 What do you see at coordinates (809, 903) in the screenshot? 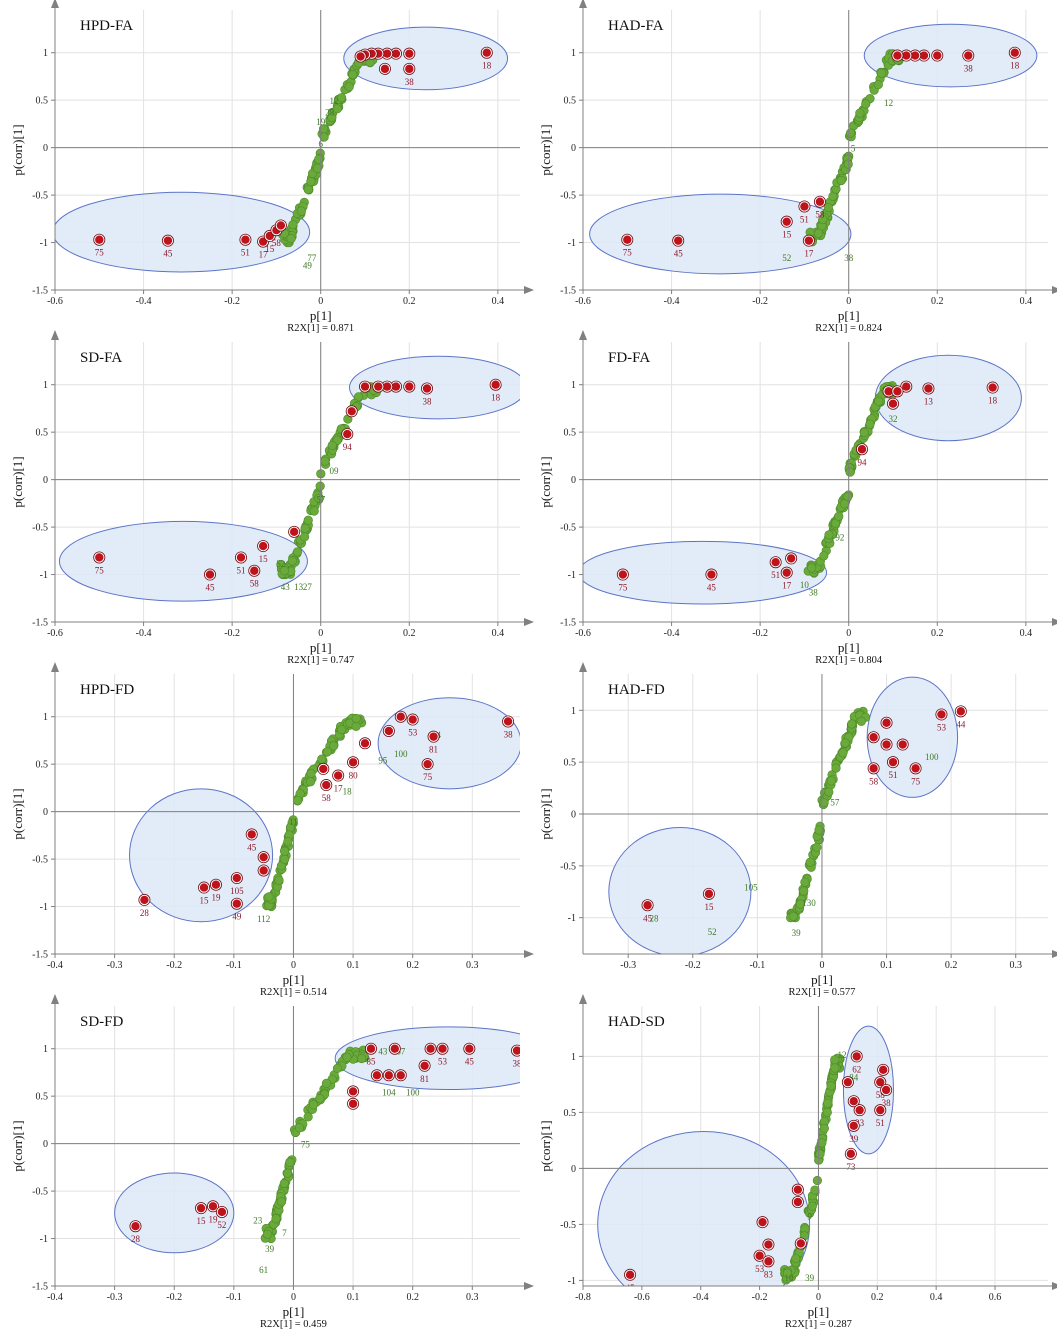
I see `variable-label: 130` at bounding box center [809, 903].